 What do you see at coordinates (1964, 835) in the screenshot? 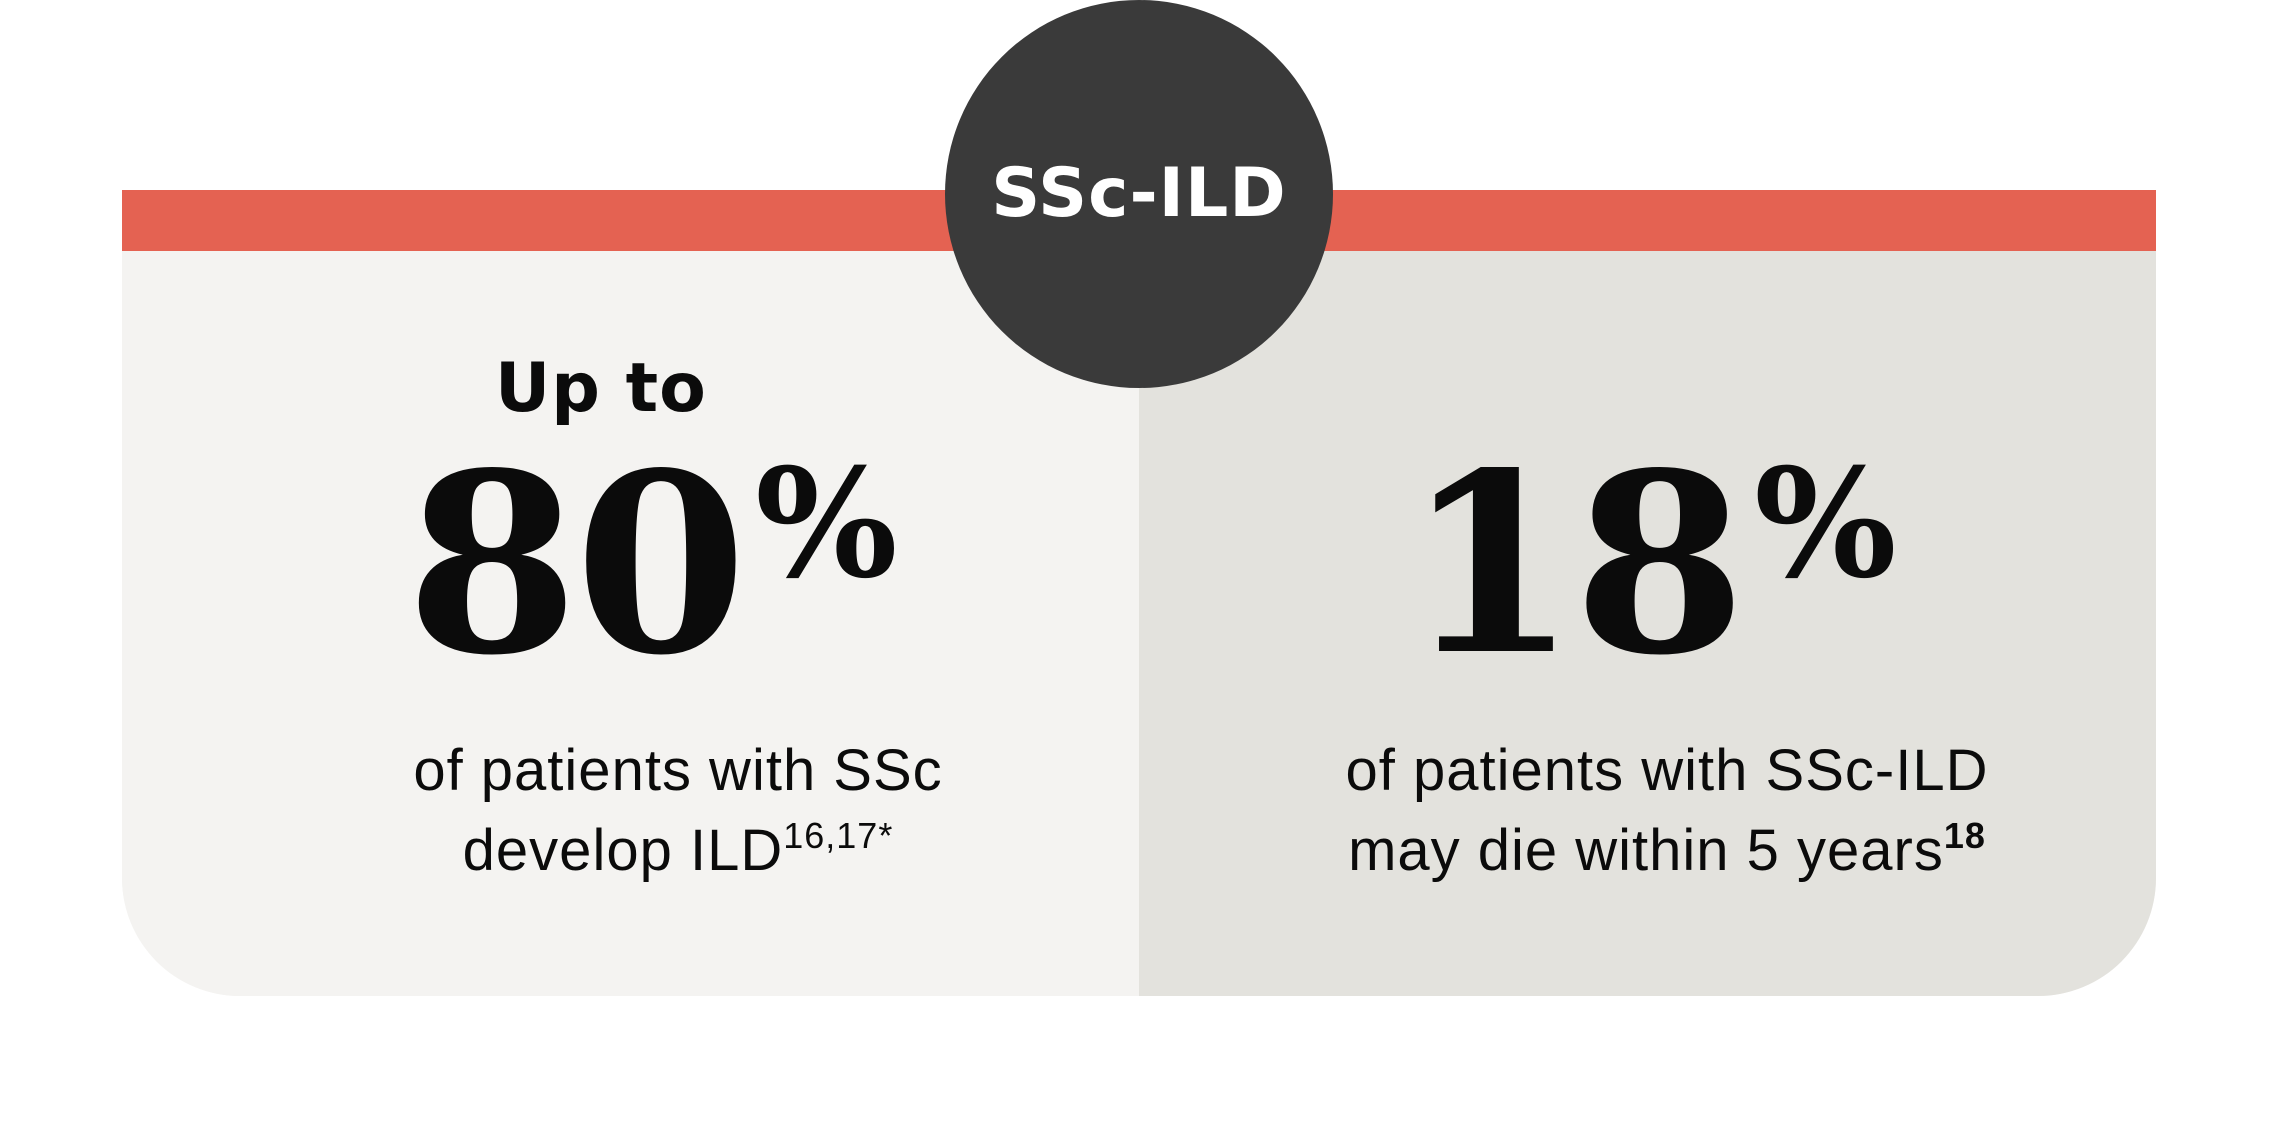
I see `citation-superscript: 18` at bounding box center [1964, 835].